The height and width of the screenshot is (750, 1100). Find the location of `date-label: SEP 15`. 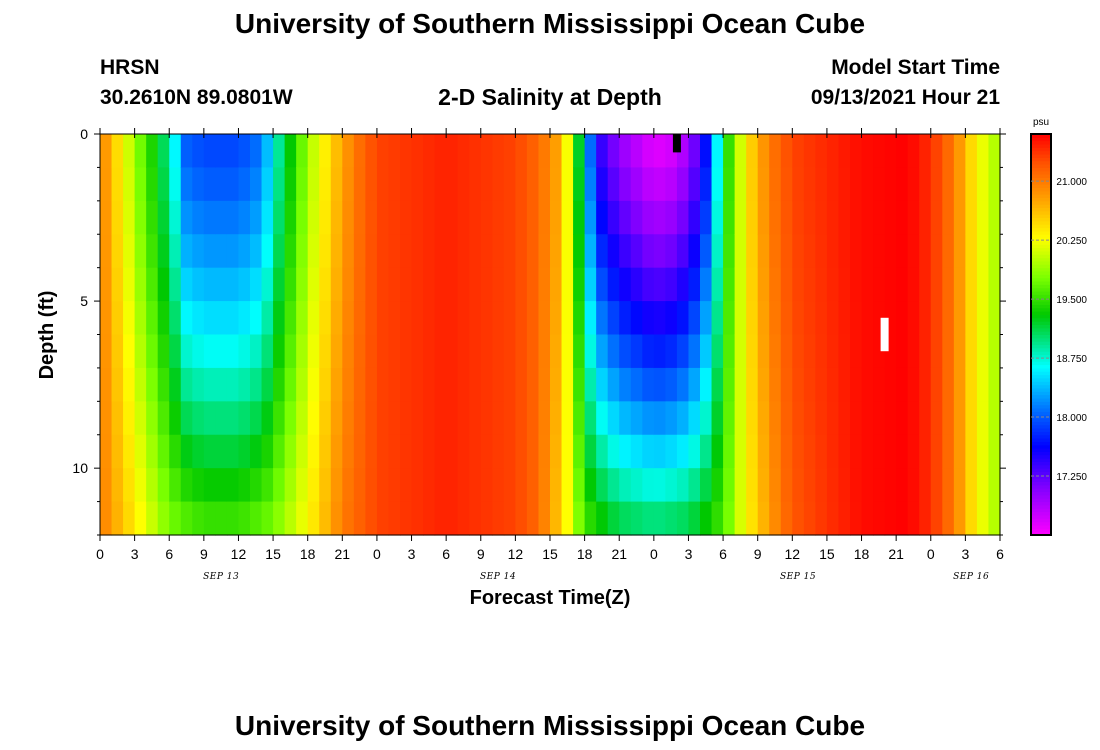

date-label: SEP 15 is located at coordinates (798, 577).